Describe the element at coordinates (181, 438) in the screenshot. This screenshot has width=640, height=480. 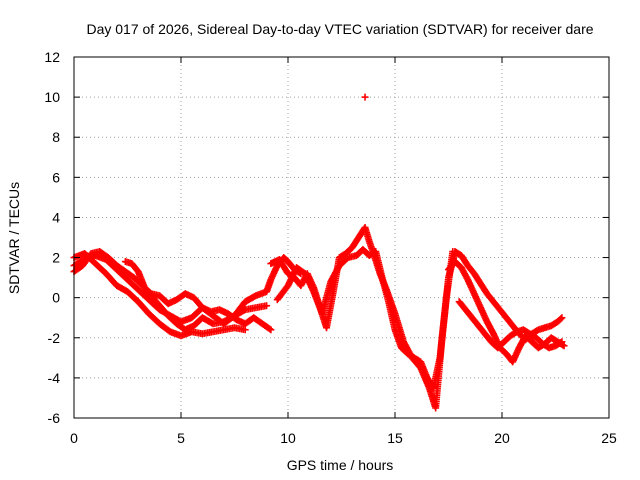
I see `x-tick-label: 5` at that location.